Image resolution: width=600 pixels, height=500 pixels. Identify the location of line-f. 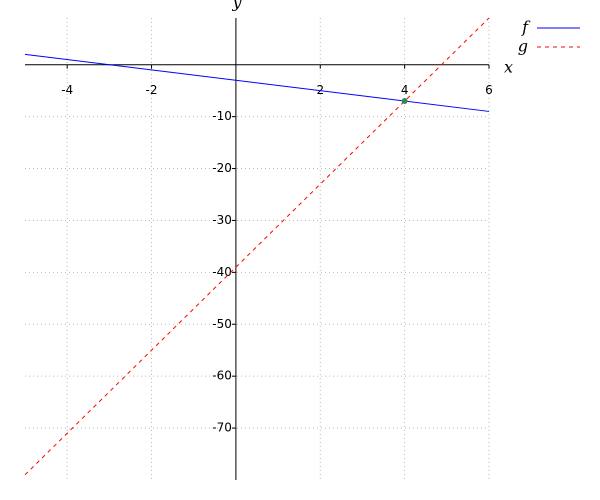
(257, 82).